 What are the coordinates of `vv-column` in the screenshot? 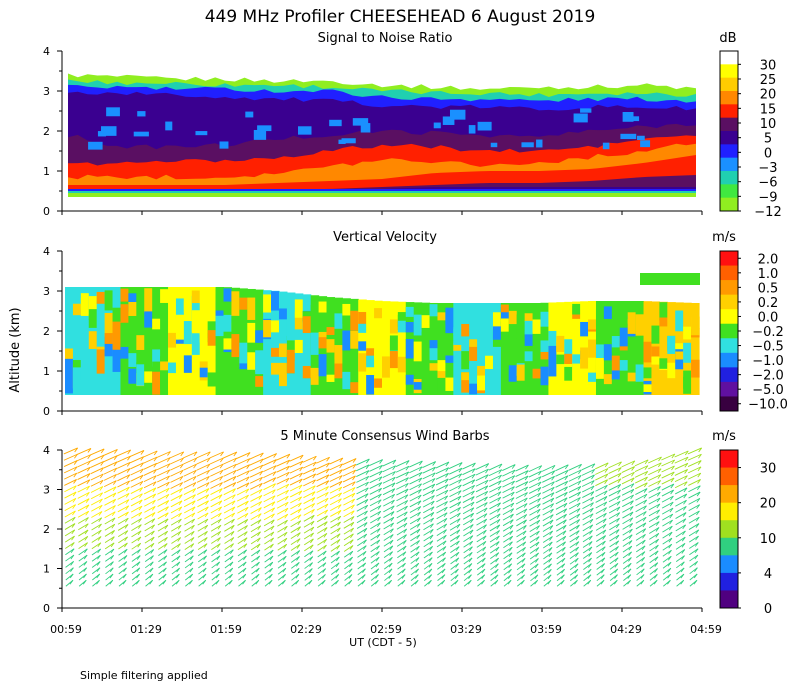 It's located at (386, 348).